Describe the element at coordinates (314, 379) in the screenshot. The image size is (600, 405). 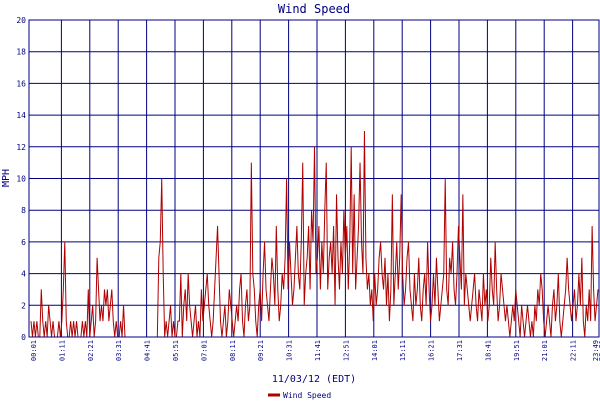
I see `x-axis-label: 11/03/12 (EDT)` at that location.